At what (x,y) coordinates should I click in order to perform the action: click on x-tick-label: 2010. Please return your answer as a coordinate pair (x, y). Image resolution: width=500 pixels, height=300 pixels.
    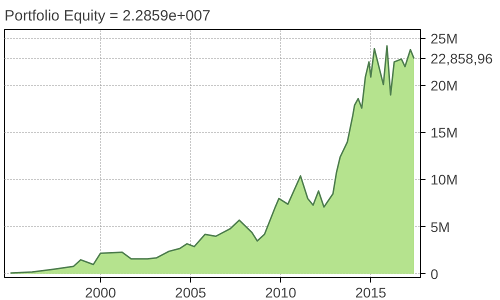
    Looking at the image, I should click on (280, 292).